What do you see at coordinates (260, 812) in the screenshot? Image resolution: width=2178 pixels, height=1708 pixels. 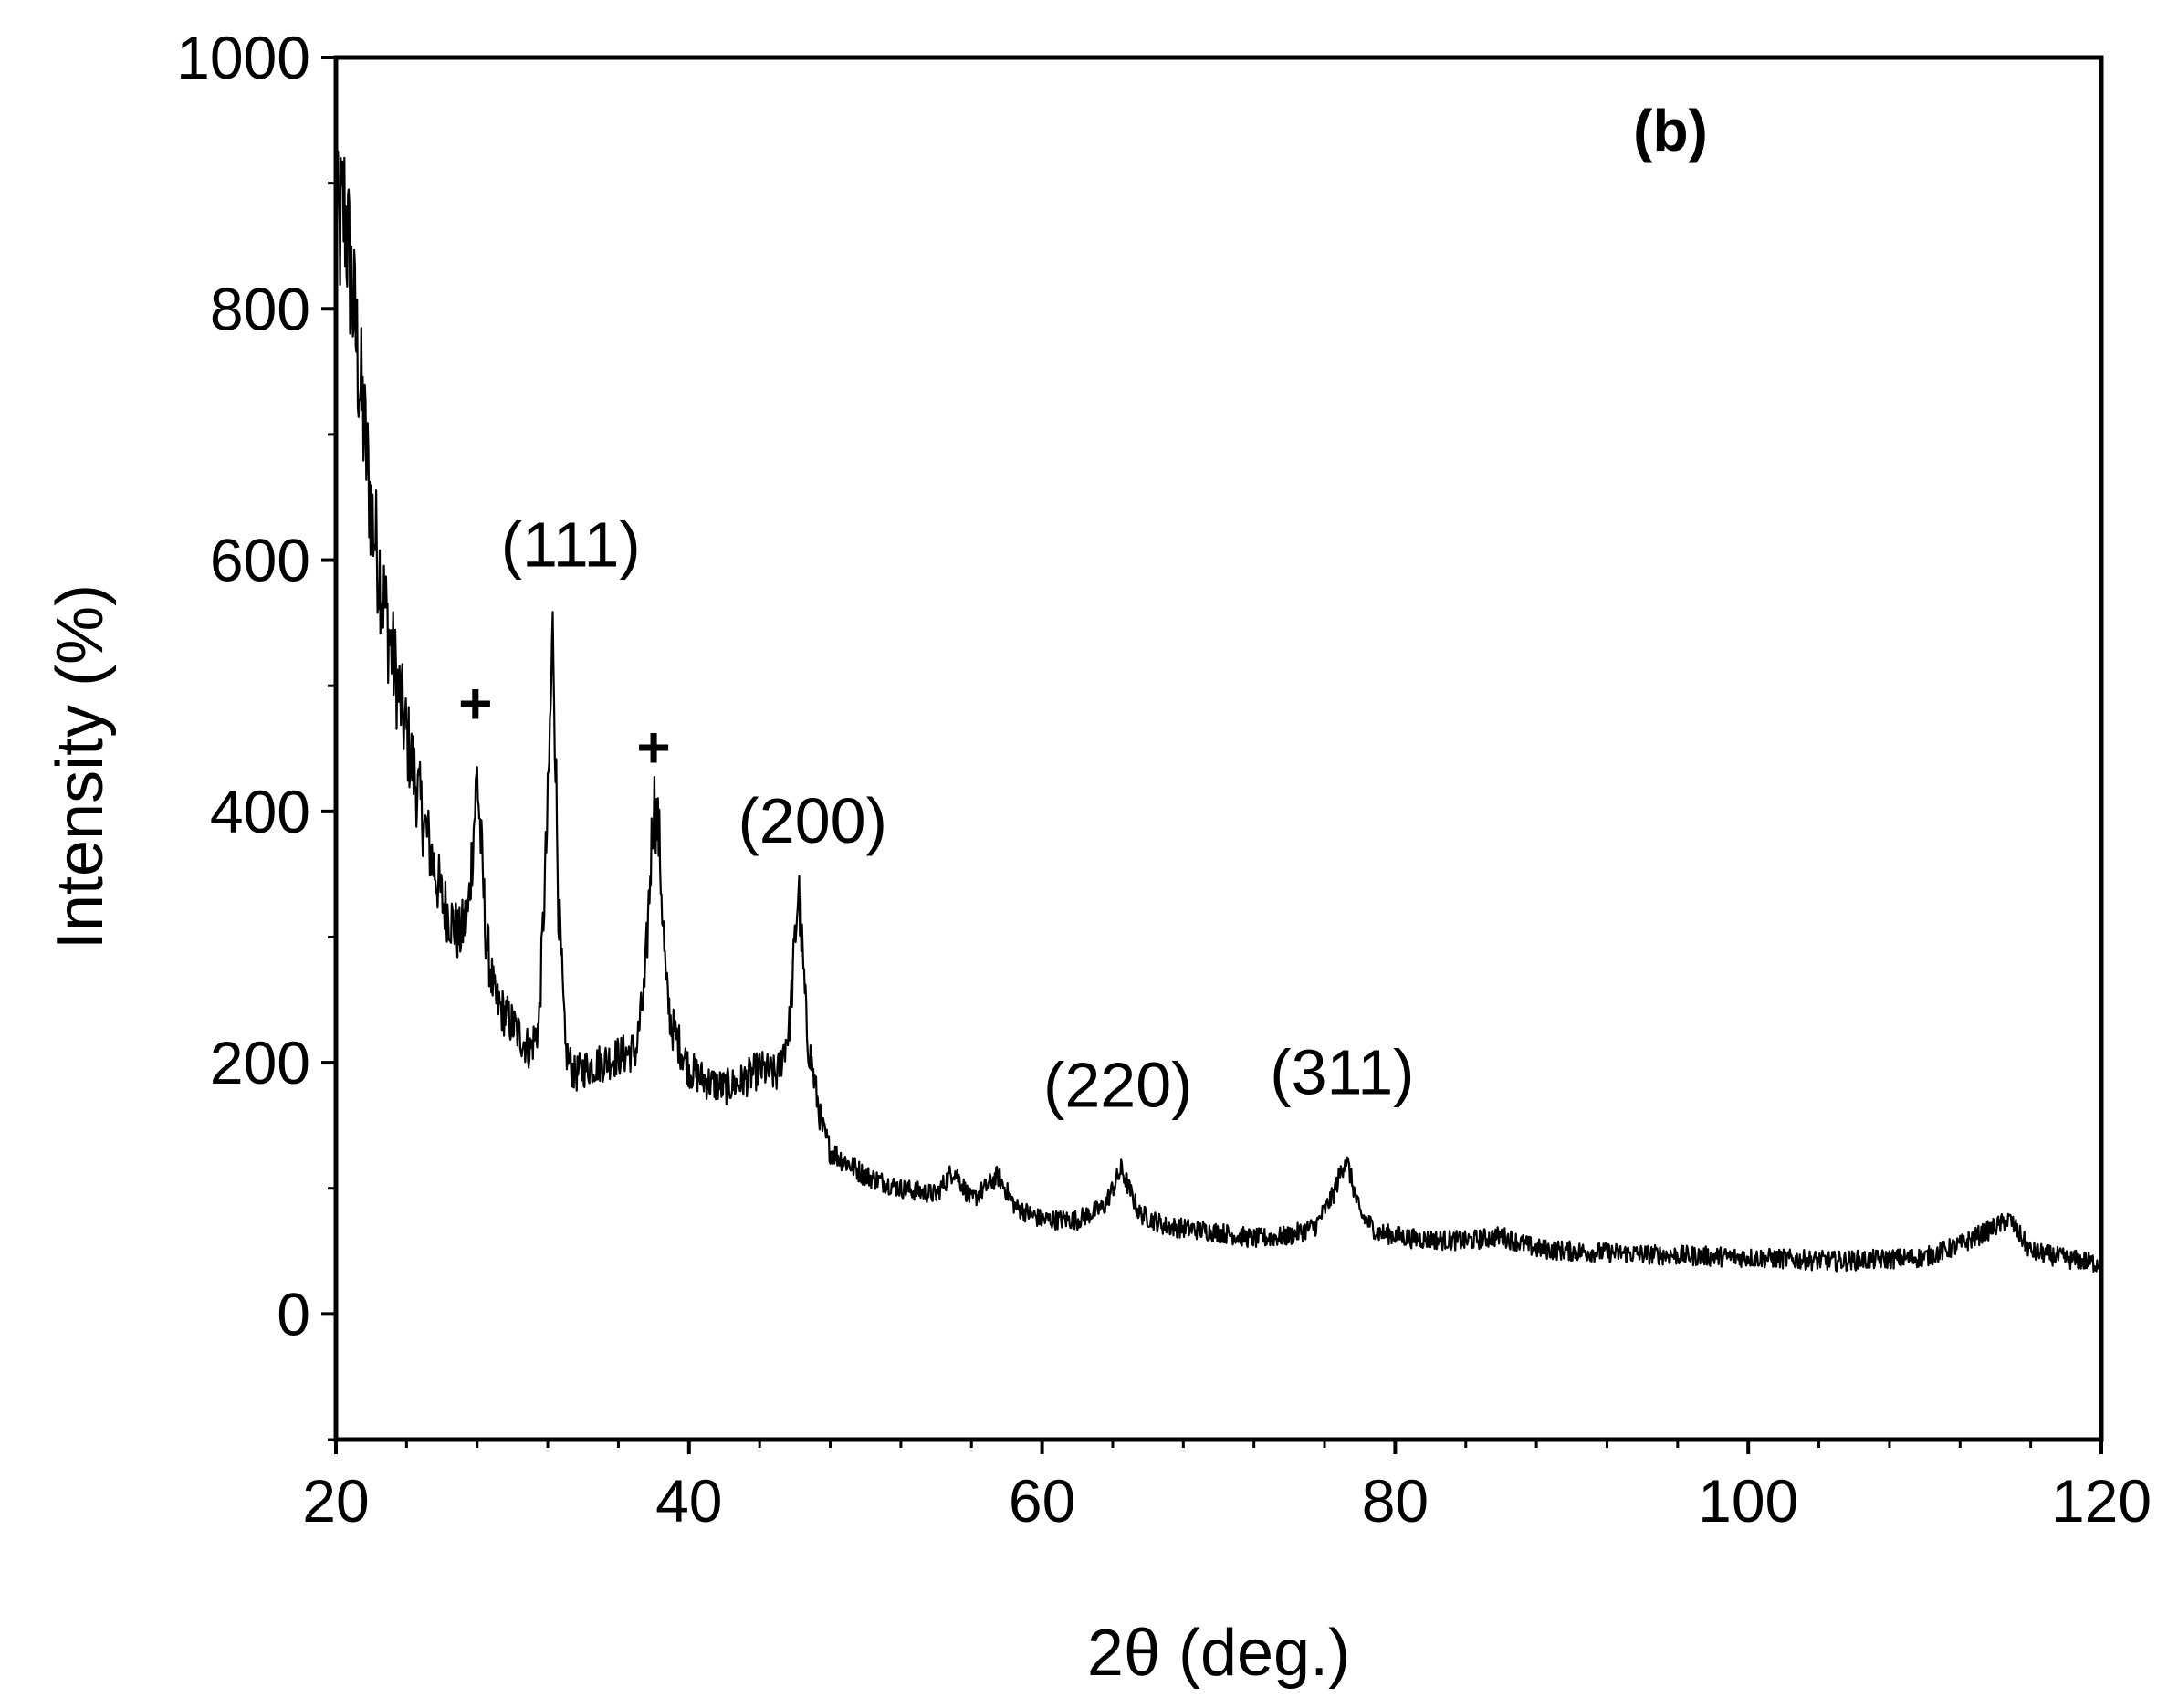 I see `y-tick-label: 400` at bounding box center [260, 812].